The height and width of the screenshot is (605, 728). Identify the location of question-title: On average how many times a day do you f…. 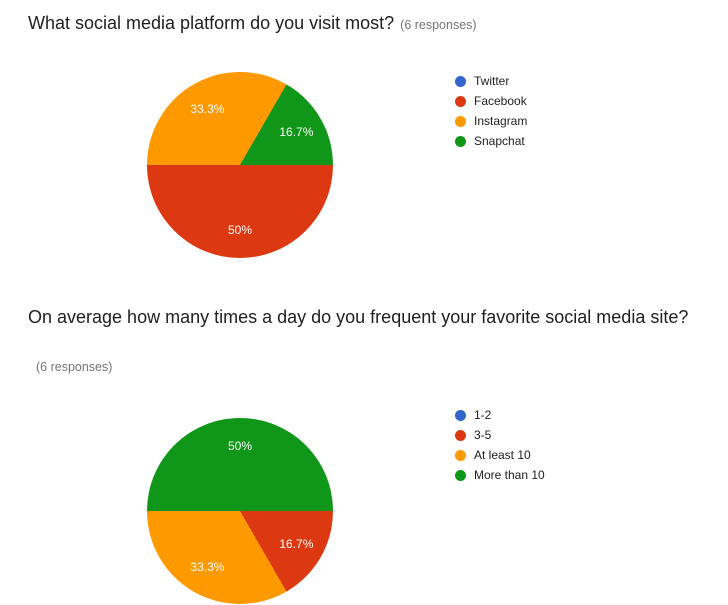
(358, 317).